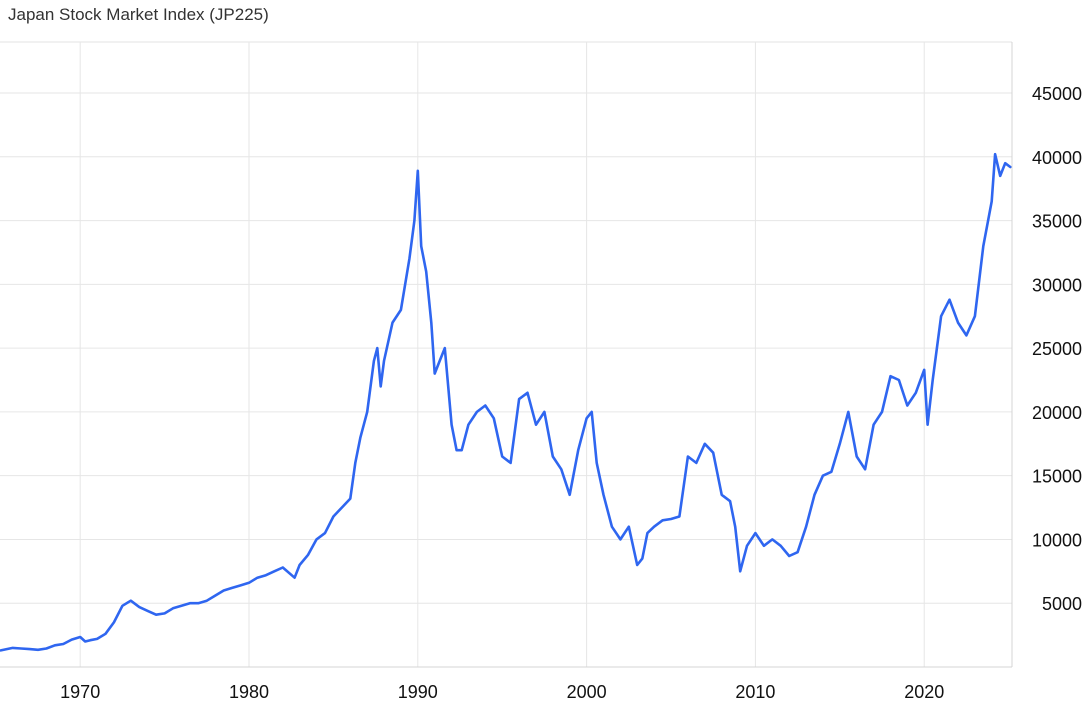 Image resolution: width=1089 pixels, height=707 pixels. Describe the element at coordinates (1057, 222) in the screenshot. I see `y-tick-label: 35000` at that location.